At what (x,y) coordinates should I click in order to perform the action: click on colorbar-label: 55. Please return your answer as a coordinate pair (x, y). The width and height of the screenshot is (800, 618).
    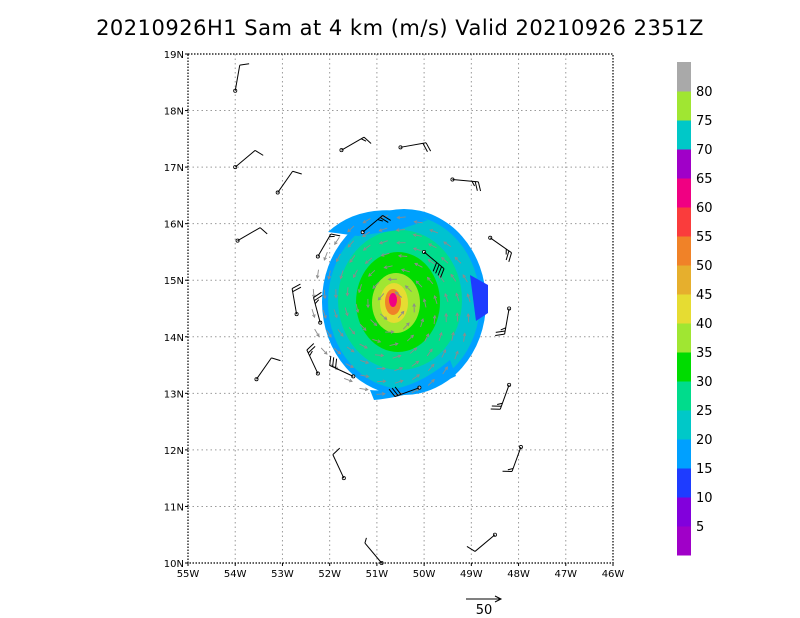
    Looking at the image, I should click on (704, 237).